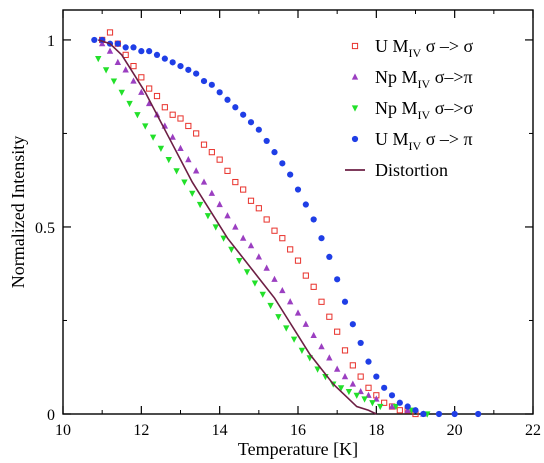 The height and width of the screenshot is (463, 544). Describe the element at coordinates (415, 146) in the screenshot. I see `legend-label-subscript: IV` at that location.